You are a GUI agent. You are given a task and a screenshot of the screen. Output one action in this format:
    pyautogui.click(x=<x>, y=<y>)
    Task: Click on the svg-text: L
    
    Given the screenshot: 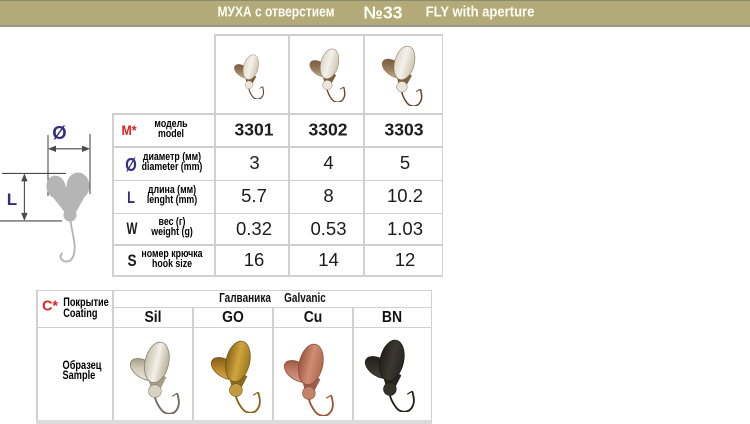 What is the action you would take?
    pyautogui.click(x=12, y=199)
    